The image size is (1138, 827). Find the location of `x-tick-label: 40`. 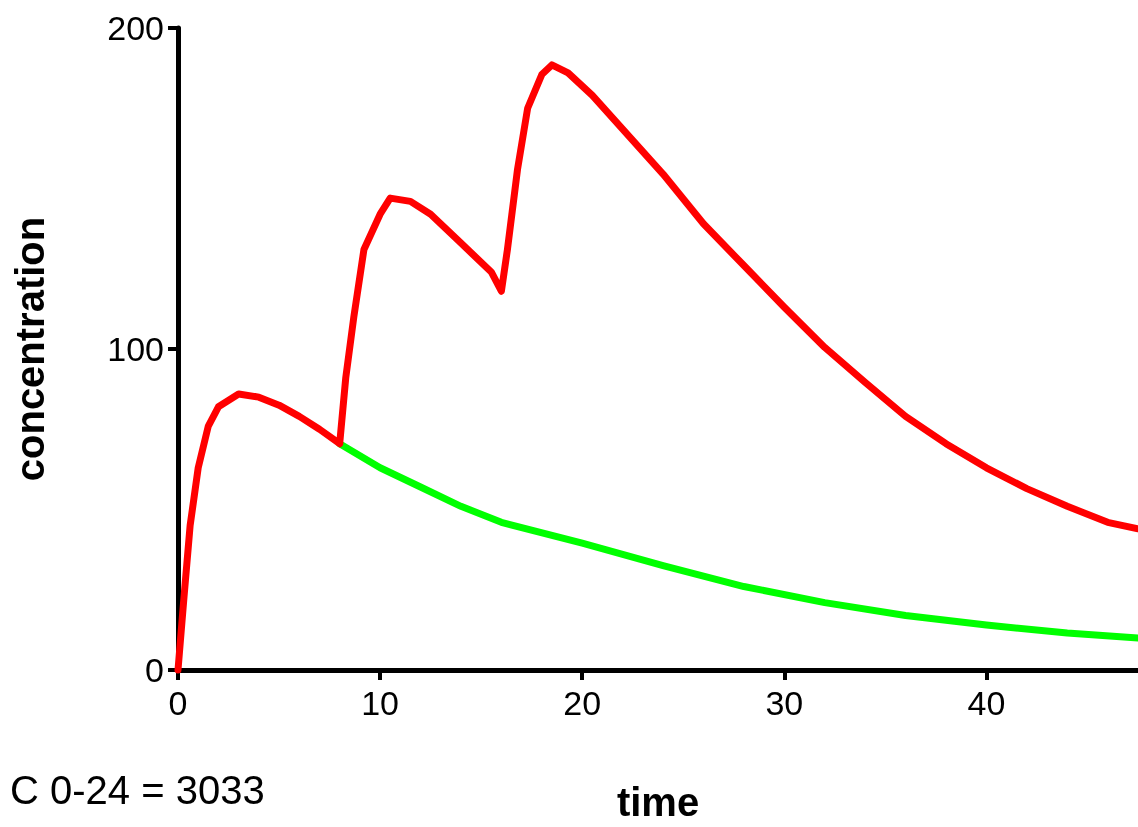

x-tick-label: 40 is located at coordinates (986, 703).